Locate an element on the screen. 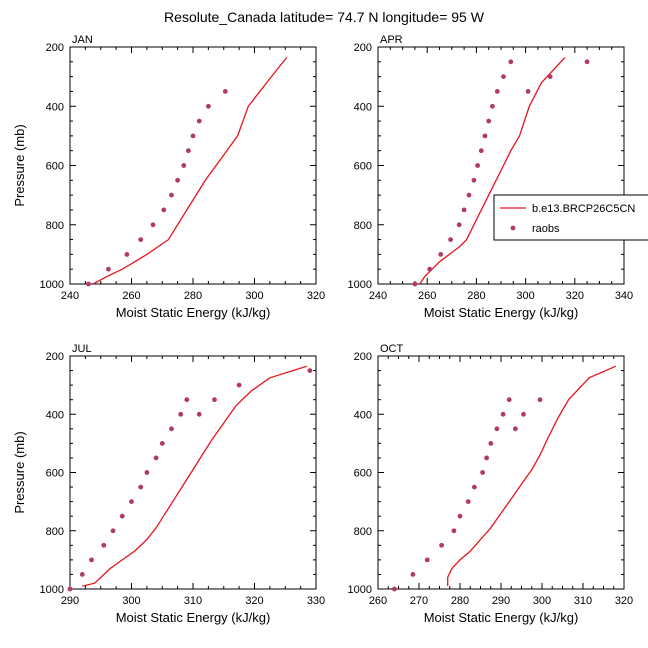  panel-label: OCT is located at coordinates (392, 349).